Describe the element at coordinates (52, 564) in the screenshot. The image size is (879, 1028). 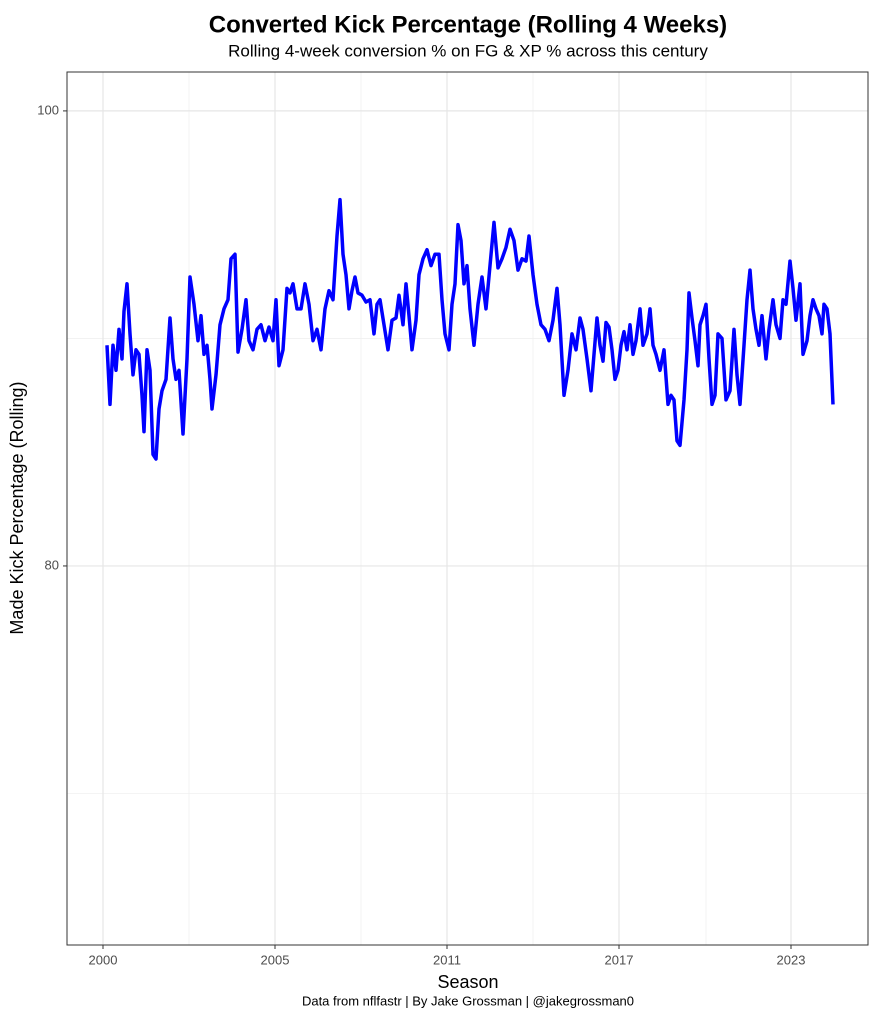
I see `y-tick-label: 80` at that location.